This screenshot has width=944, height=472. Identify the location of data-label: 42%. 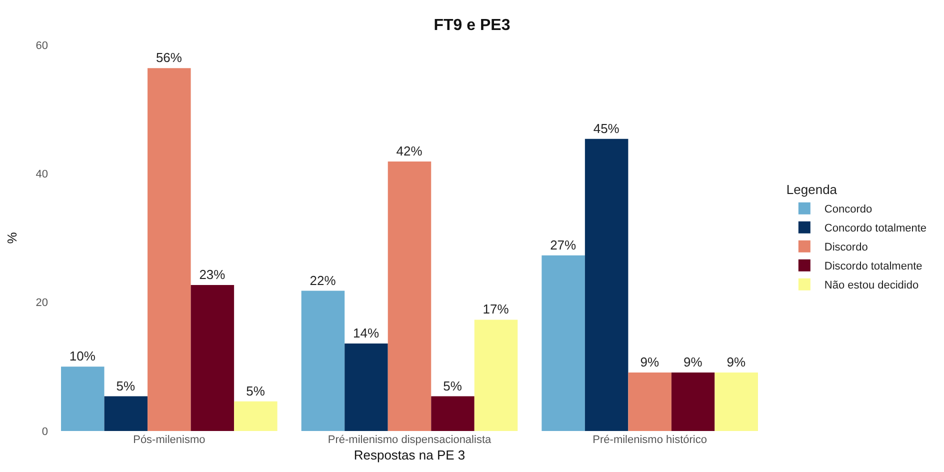
(409, 150).